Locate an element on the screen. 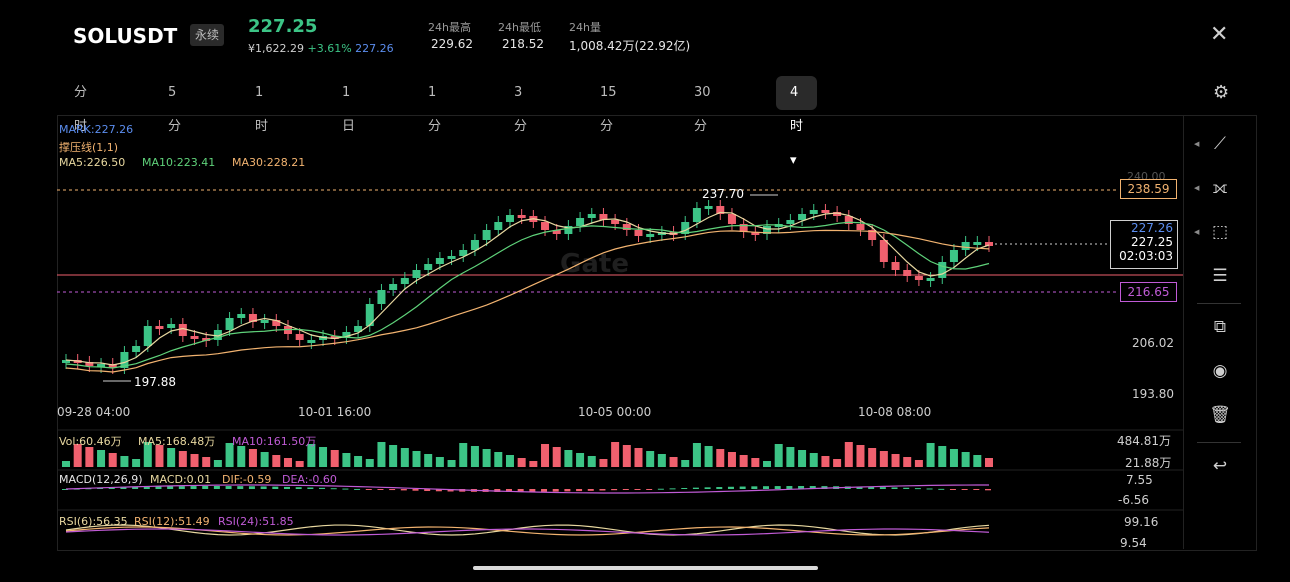  tab-30min: 30分 is located at coordinates (702, 109).